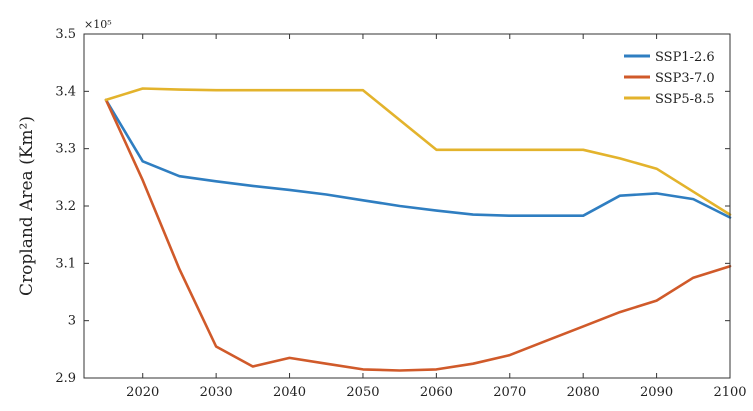  Describe the element at coordinates (27, 206) in the screenshot. I see `y-axis-label: Cropland Area (Km²)` at that location.